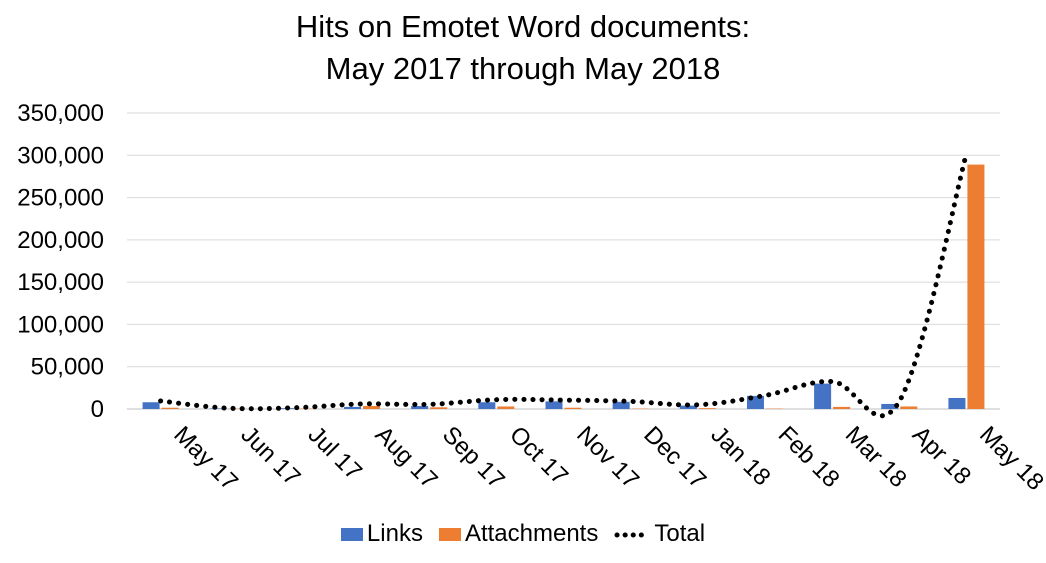 The width and height of the screenshot is (1046, 563). I want to click on x-tick-label: Sep 17, so click(473, 457).